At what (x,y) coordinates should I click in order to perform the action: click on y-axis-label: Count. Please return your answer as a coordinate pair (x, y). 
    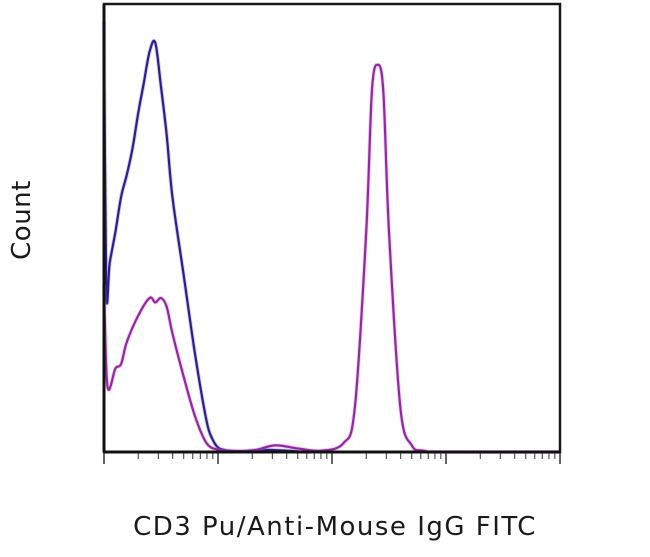
    Looking at the image, I should click on (22, 220).